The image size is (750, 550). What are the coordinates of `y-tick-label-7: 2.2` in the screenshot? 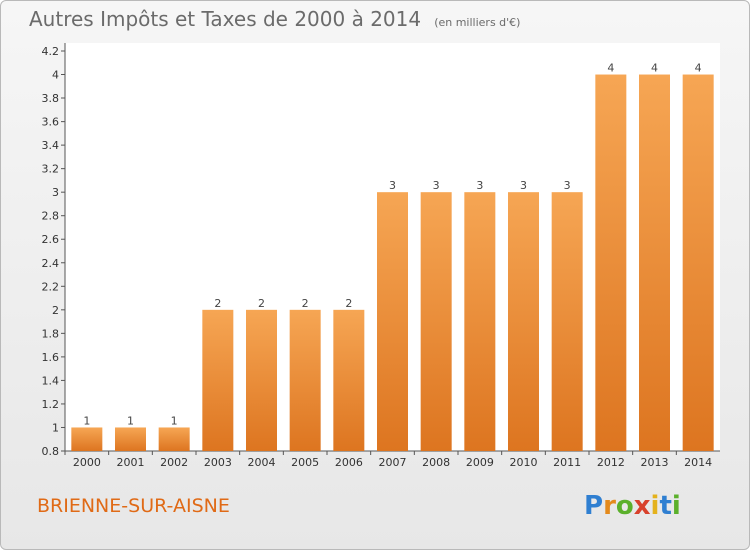 It's located at (51, 286).